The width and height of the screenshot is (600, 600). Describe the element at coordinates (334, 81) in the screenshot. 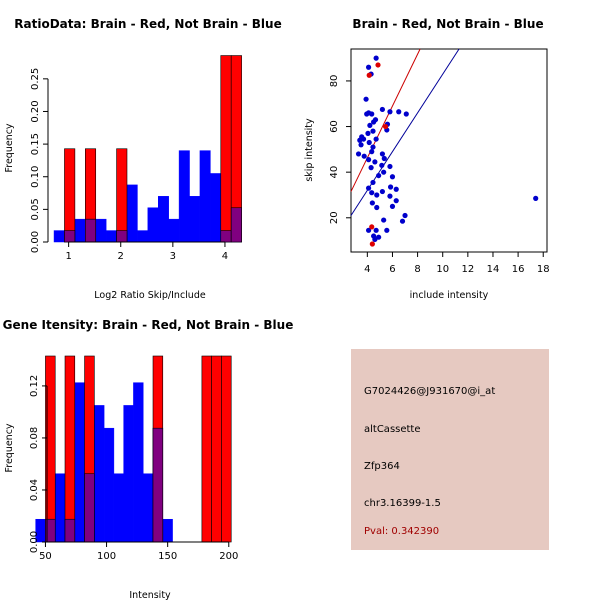

I see `scatter-y-tick-label: 80` at that location.